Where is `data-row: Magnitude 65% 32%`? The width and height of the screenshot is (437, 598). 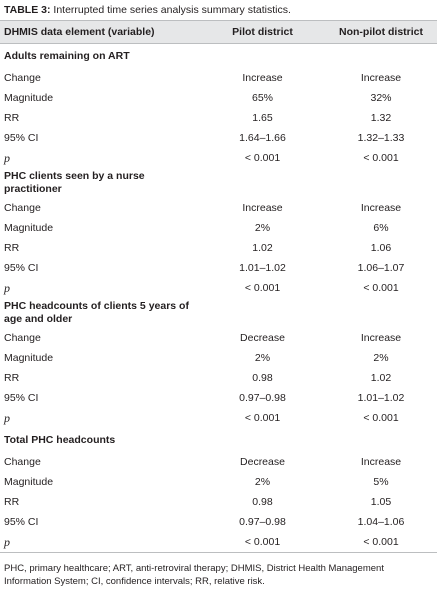
data-row: Magnitude 65% 32% is located at coordinates (218, 98).